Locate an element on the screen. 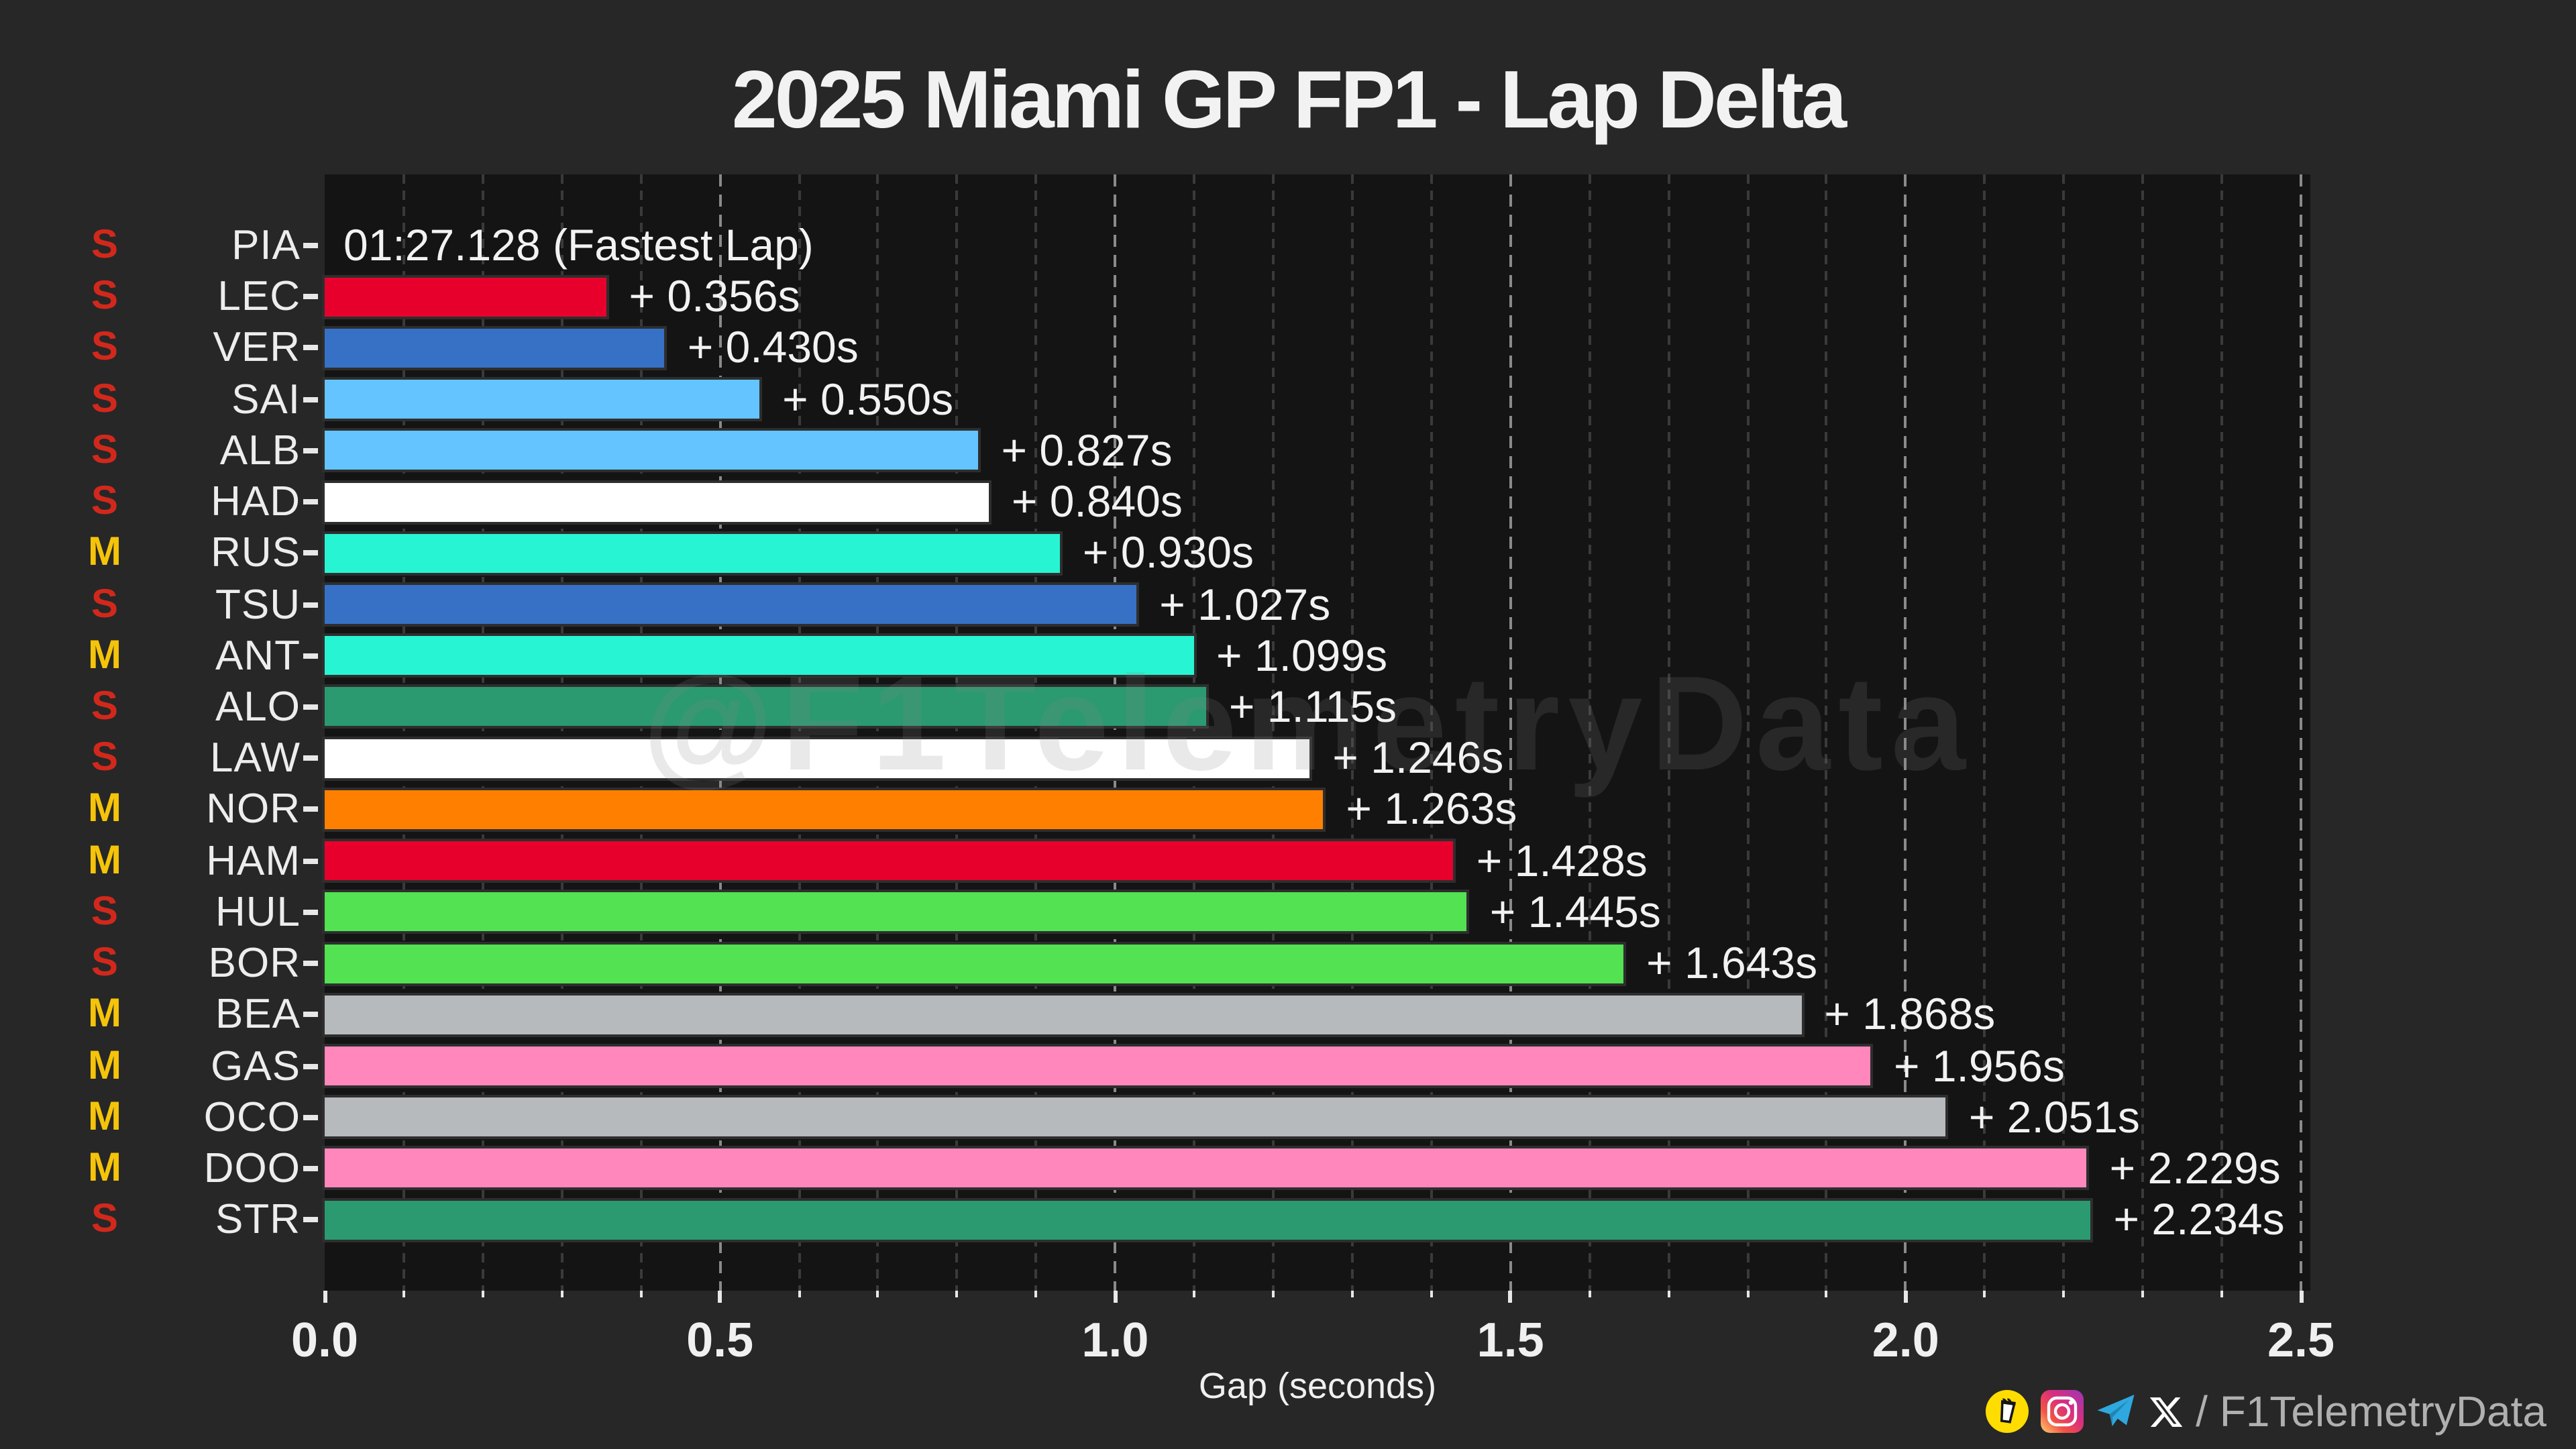  driver-code: NOR is located at coordinates (253, 809).